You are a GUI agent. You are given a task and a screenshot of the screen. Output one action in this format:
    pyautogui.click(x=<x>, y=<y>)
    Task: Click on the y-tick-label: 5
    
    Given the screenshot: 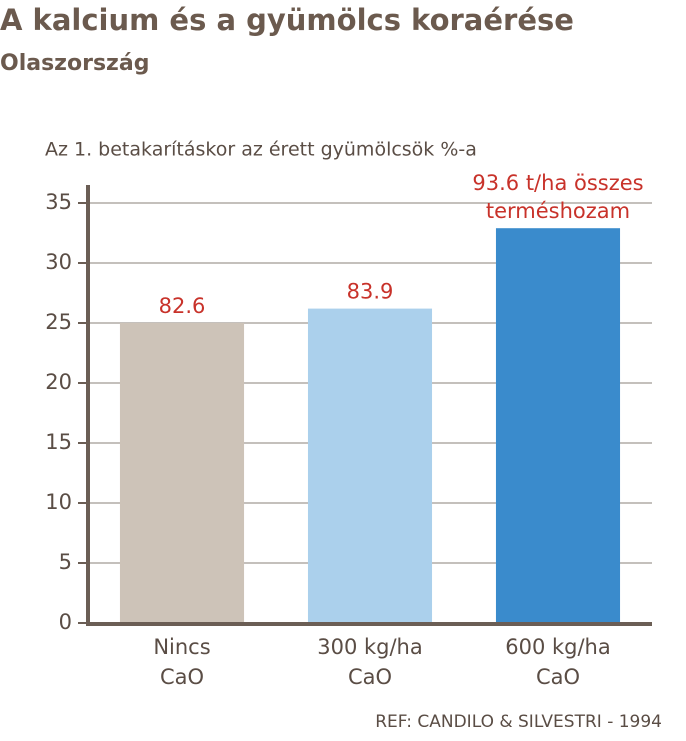 What is the action you would take?
    pyautogui.click(x=65, y=562)
    